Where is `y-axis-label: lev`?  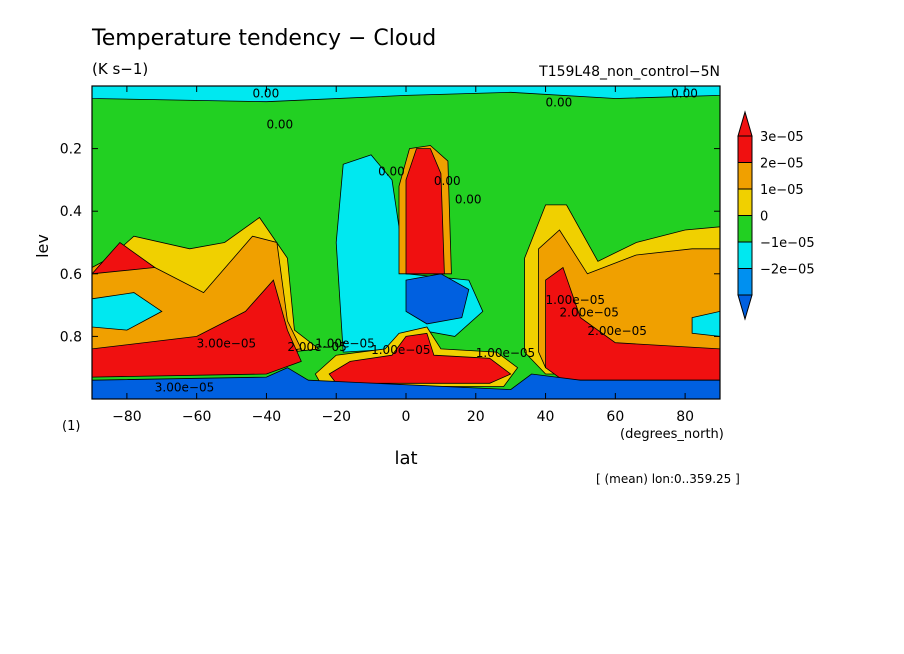
y-axis-label: lev is located at coordinates (42, 246).